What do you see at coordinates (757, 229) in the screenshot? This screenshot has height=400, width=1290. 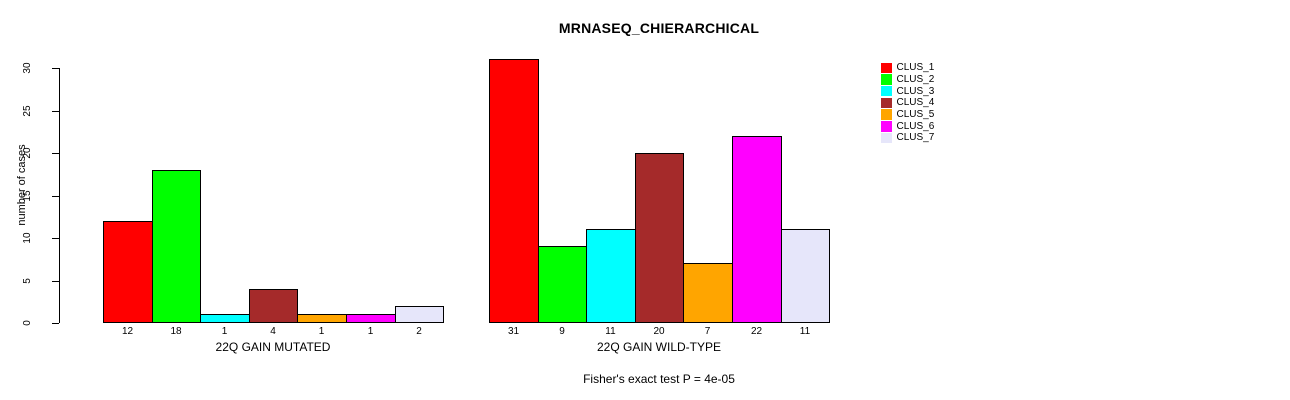 I see `bar-clus_6-wild-type` at bounding box center [757, 229].